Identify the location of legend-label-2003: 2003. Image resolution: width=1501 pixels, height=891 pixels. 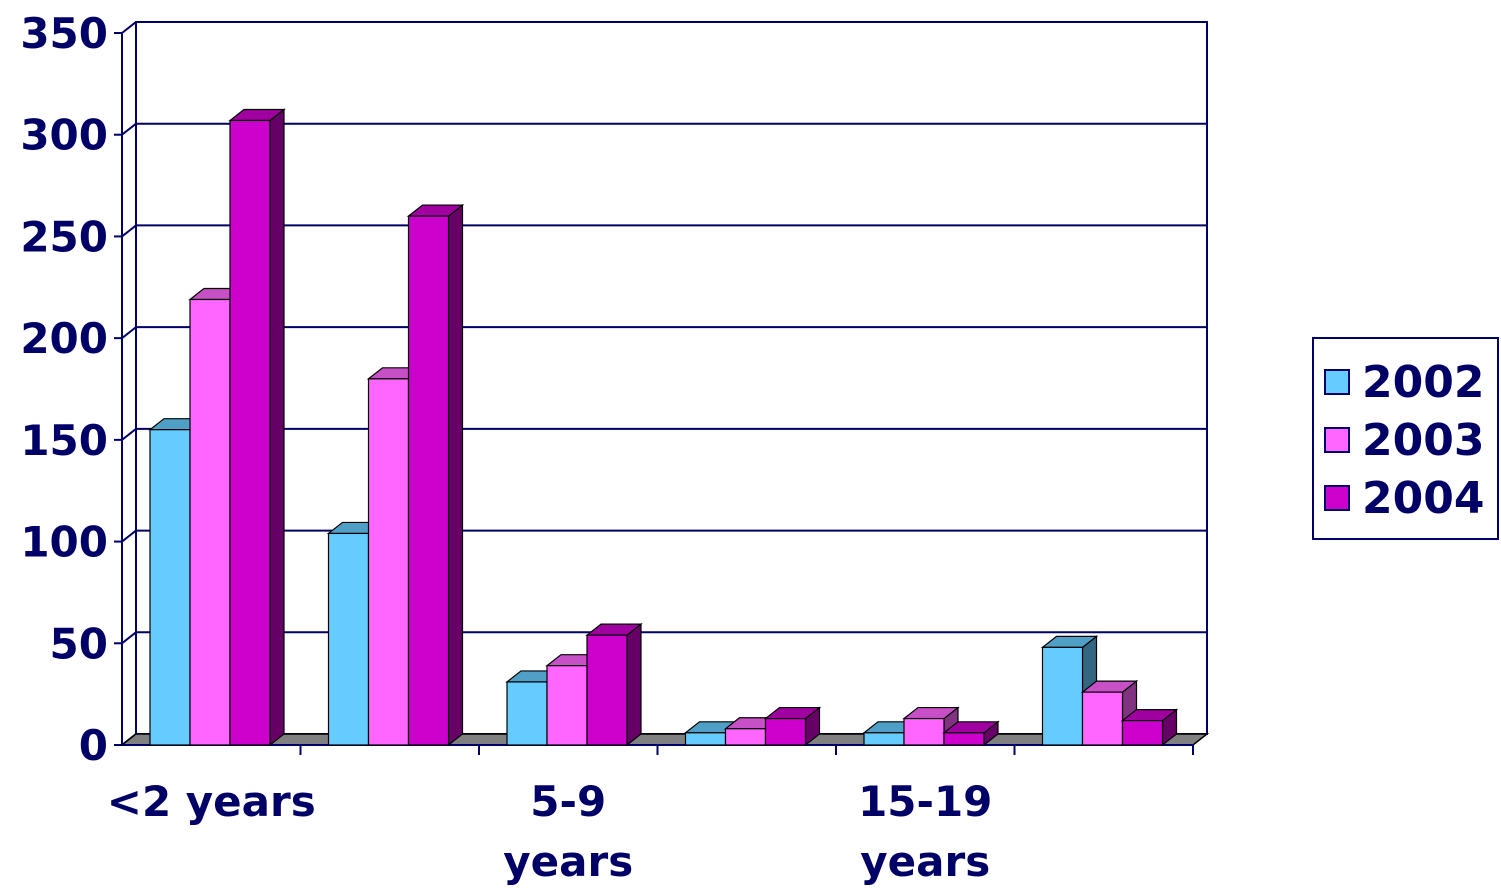
(1423, 440).